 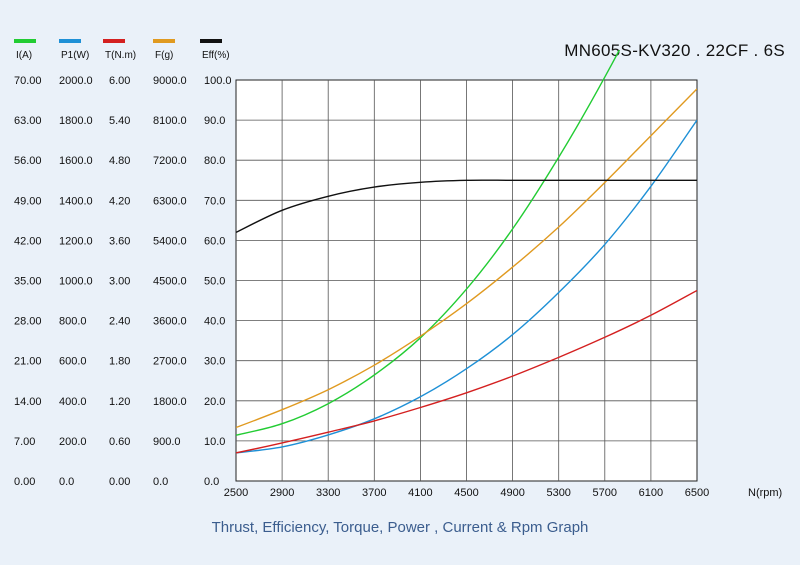 What do you see at coordinates (765, 493) in the screenshot?
I see `x-axis-label: N(rpm)` at bounding box center [765, 493].